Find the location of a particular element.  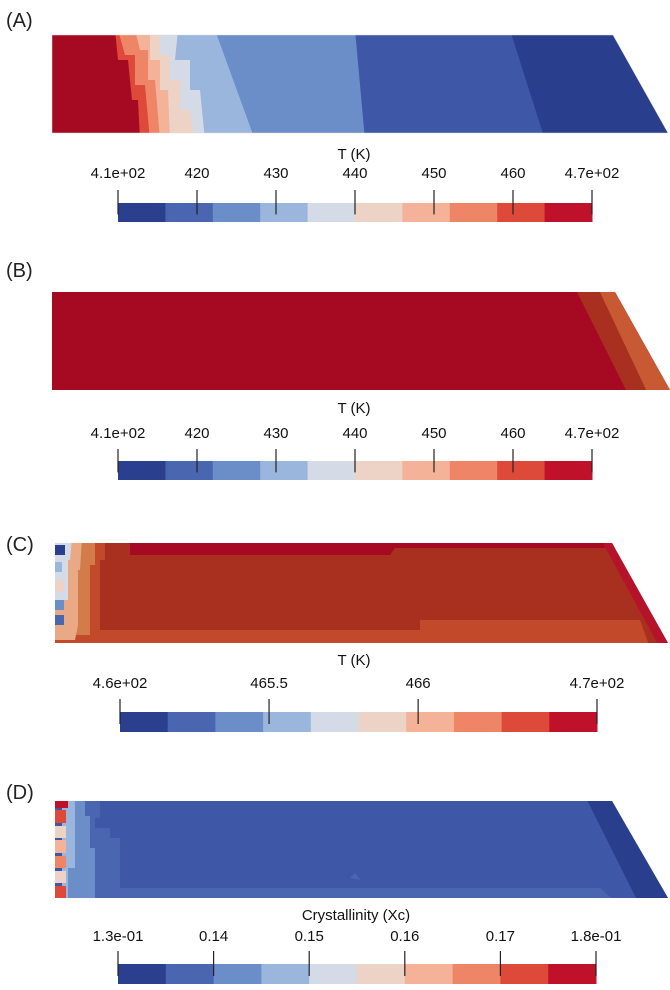

panel-label-a: (A) is located at coordinates (19, 21).